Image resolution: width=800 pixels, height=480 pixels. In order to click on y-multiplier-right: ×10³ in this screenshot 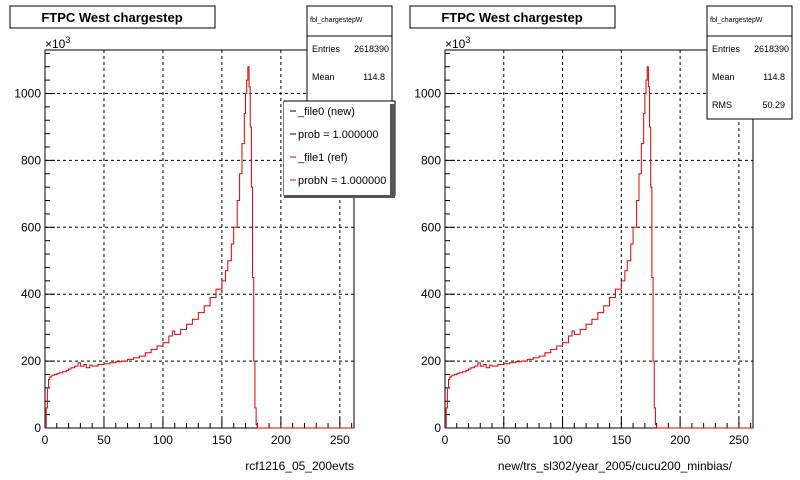, I will do `click(457, 43)`.